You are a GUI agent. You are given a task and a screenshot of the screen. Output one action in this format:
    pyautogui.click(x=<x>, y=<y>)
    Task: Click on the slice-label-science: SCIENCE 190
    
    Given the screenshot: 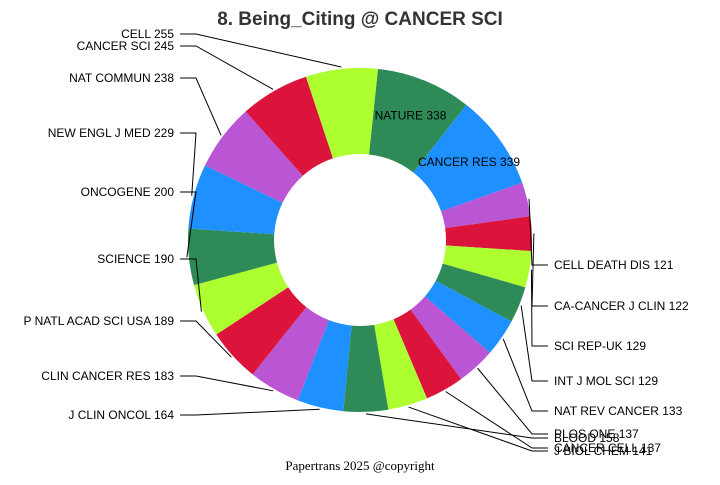 What is the action you would take?
    pyautogui.click(x=135, y=259)
    